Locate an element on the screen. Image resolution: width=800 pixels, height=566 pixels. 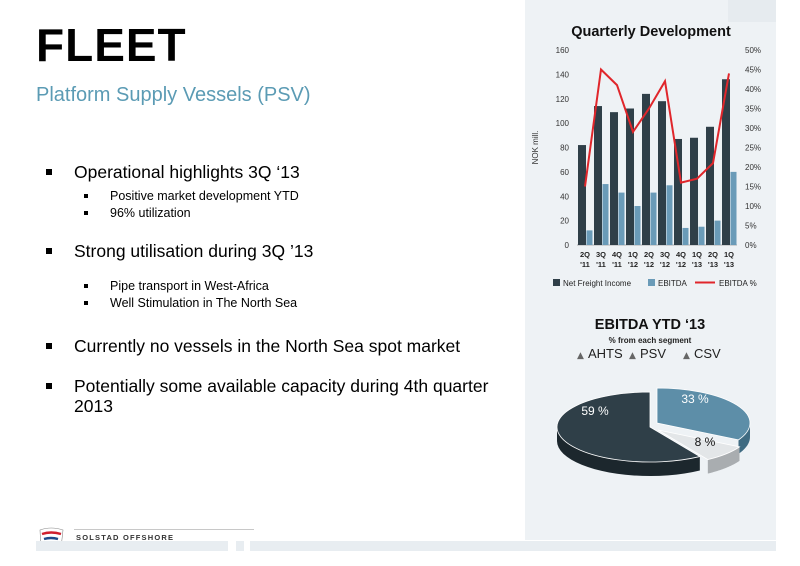
legend-psv: PSV is located at coordinates (653, 353).